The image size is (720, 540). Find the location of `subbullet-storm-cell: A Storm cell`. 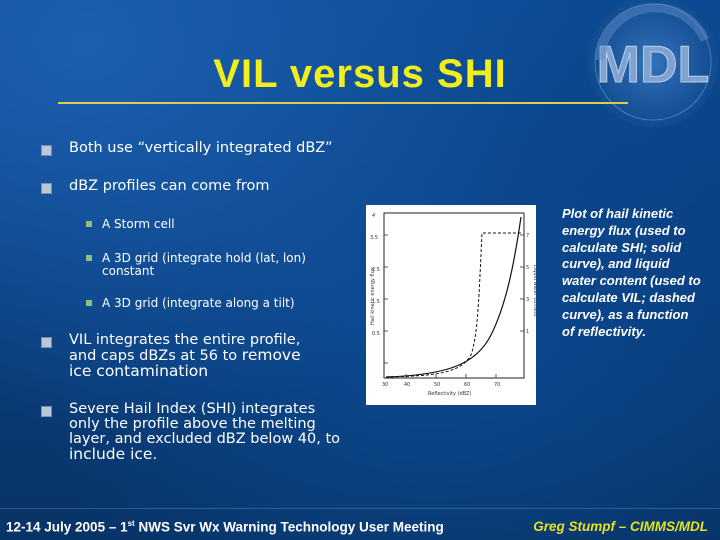

subbullet-storm-cell: A Storm cell is located at coordinates (130, 224).